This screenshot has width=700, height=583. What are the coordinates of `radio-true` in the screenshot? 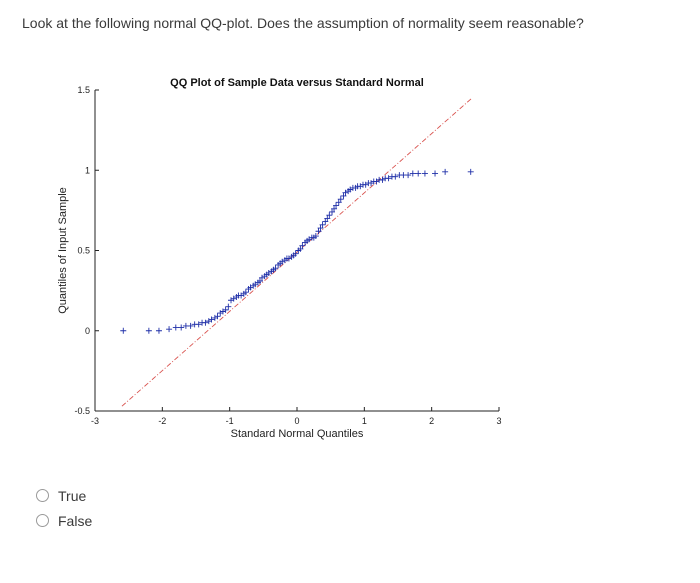 It's located at (42, 495).